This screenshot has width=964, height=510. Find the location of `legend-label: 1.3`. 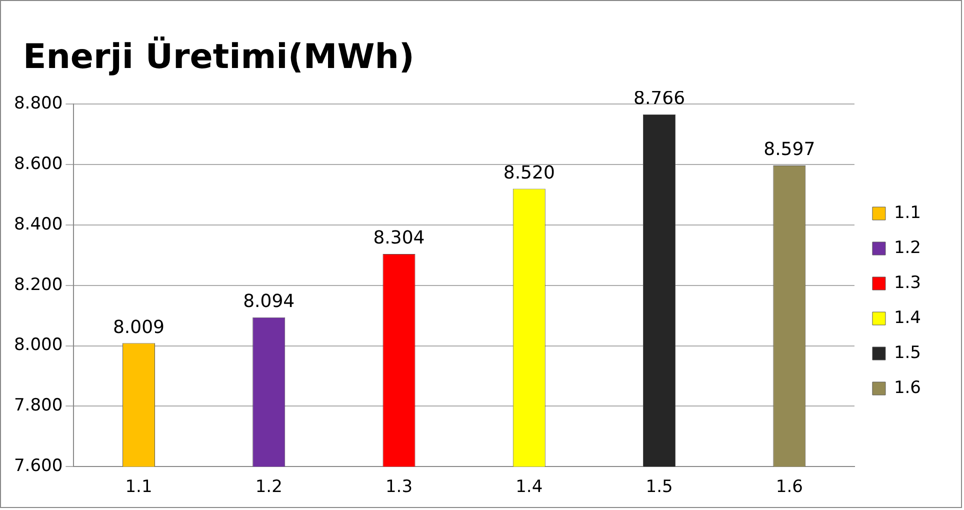

legend-label: 1.3 is located at coordinates (908, 282).